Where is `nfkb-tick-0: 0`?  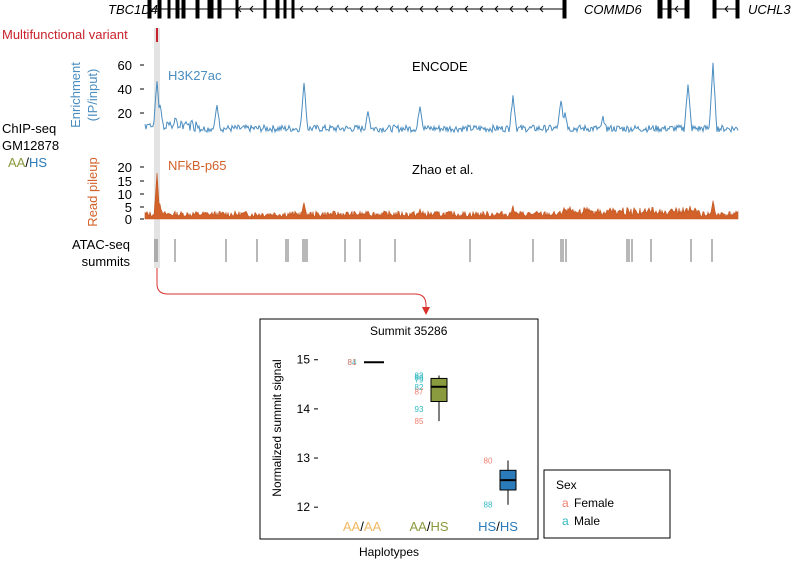
nfkb-tick-0: 0 is located at coordinates (128, 219).